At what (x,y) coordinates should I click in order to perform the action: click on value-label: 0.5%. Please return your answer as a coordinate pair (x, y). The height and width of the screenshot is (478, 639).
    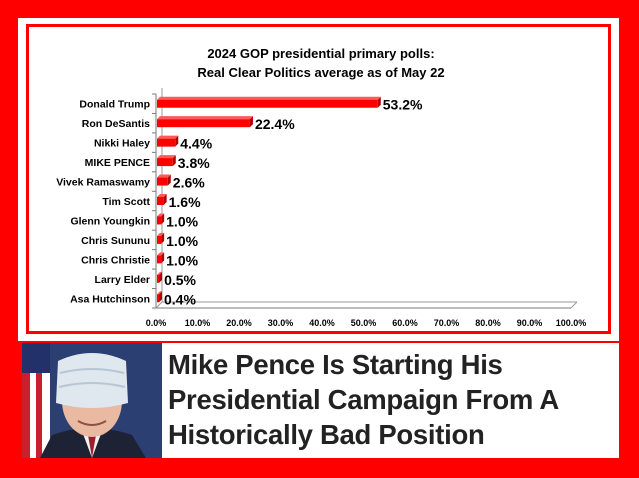
    Looking at the image, I should click on (180, 280).